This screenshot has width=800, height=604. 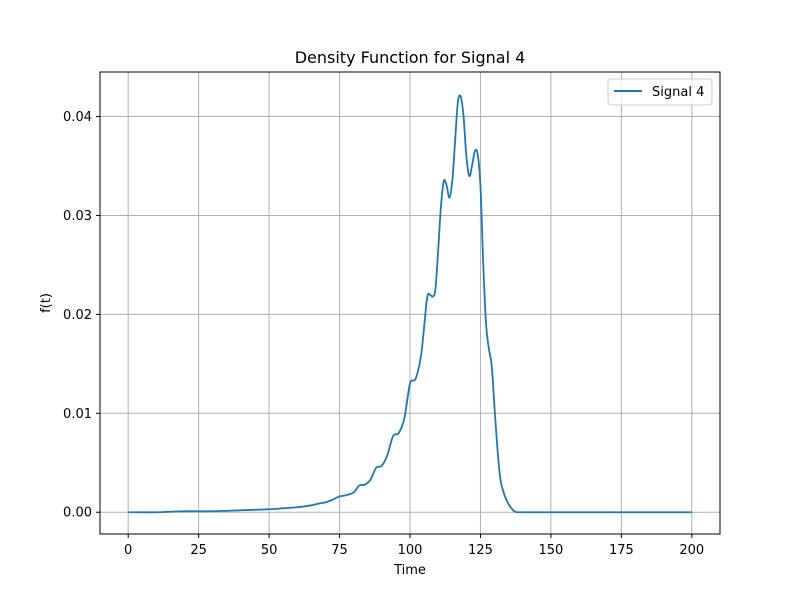 What do you see at coordinates (691, 550) in the screenshot?
I see `x-tick-label: 200` at bounding box center [691, 550].